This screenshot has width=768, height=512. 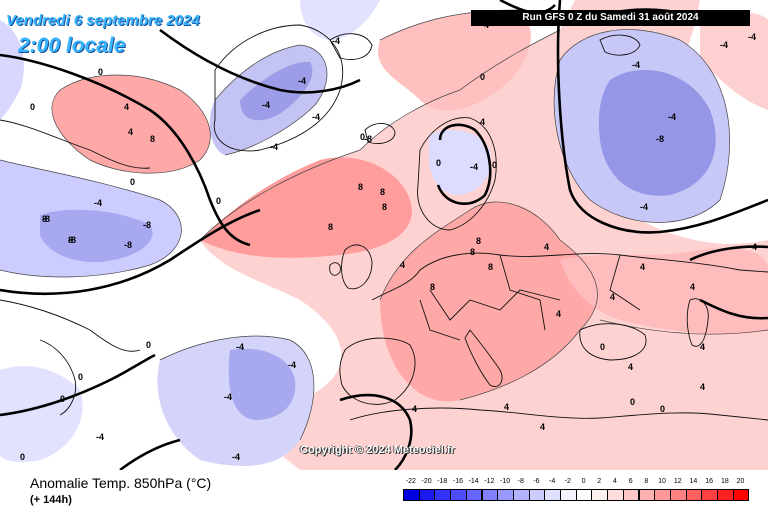 I want to click on scale-tick-label: -16, so click(x=457, y=481).